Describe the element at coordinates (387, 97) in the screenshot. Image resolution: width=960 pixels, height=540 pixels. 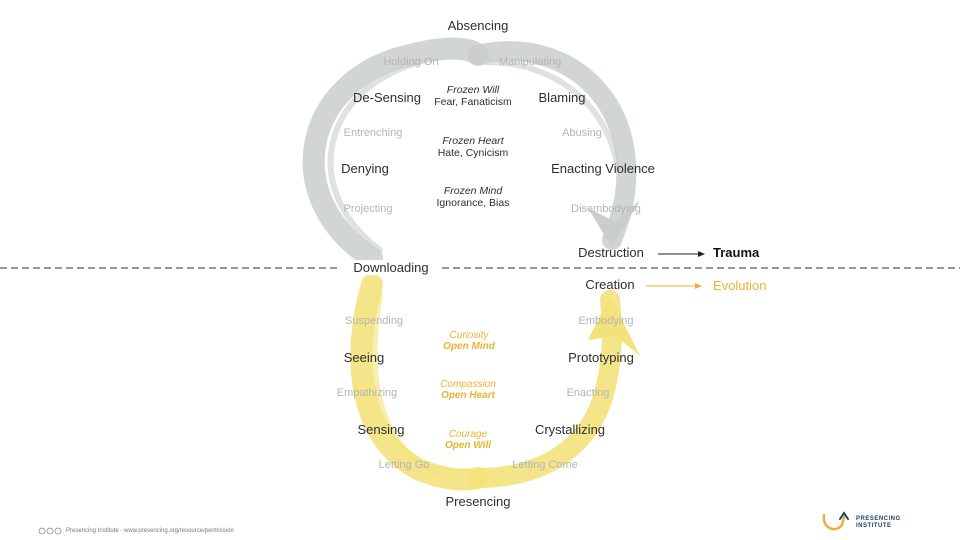
I see `label-de-sensing: De-Sensing` at that location.